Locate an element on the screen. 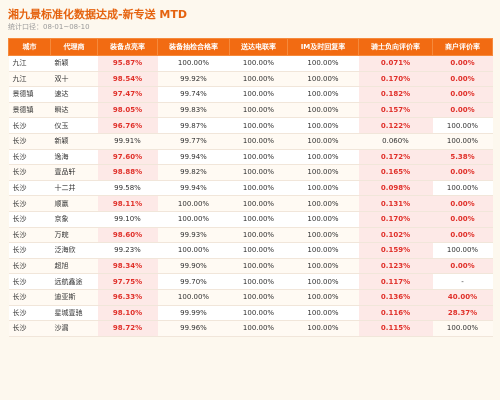 This screenshot has width=500, height=400. text-cell: 景德镇 is located at coordinates (29, 110).